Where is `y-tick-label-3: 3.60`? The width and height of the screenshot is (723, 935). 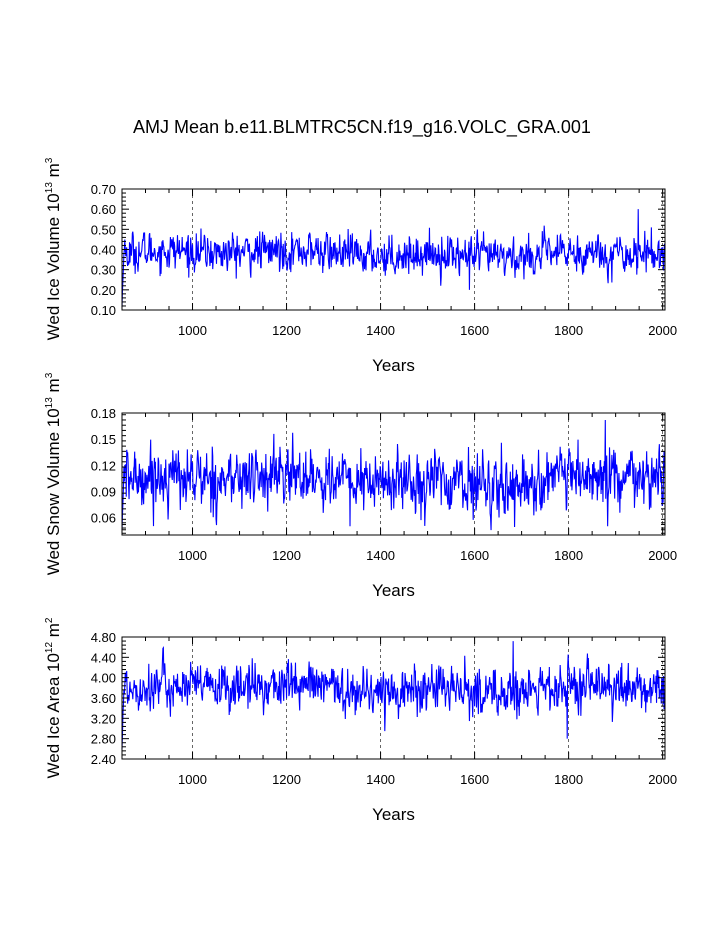
y-tick-label-3: 3.60 is located at coordinates (103, 698).